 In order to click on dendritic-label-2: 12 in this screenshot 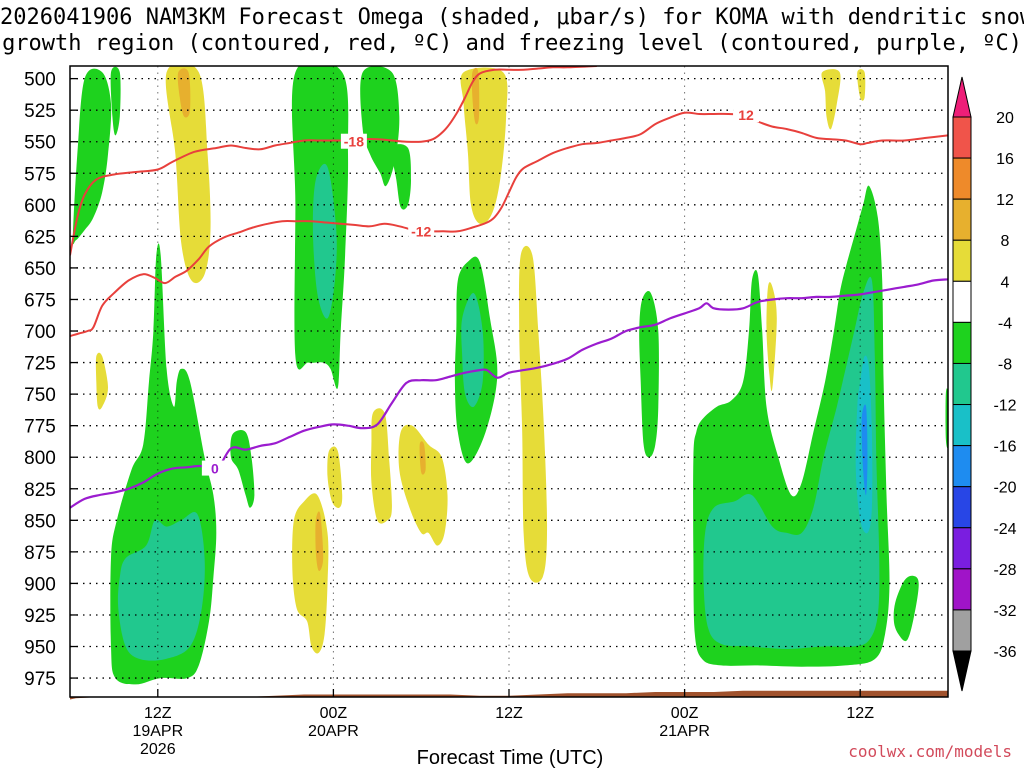, I will do `click(746, 115)`.